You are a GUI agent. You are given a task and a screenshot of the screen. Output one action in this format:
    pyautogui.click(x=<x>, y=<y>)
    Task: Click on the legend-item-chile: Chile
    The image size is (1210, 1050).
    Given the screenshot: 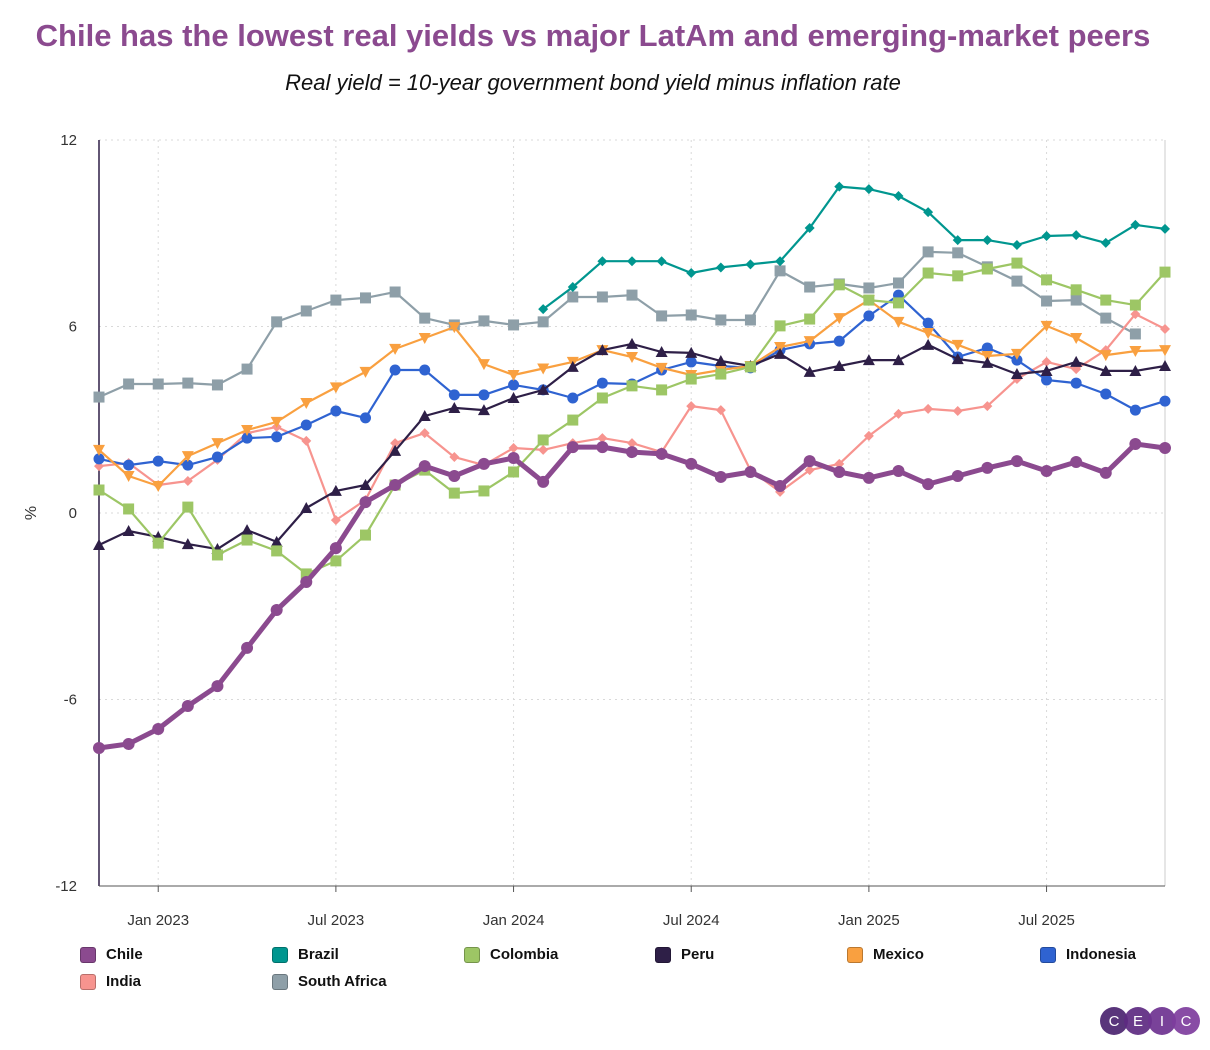 What is the action you would take?
    pyautogui.click(x=111, y=954)
    